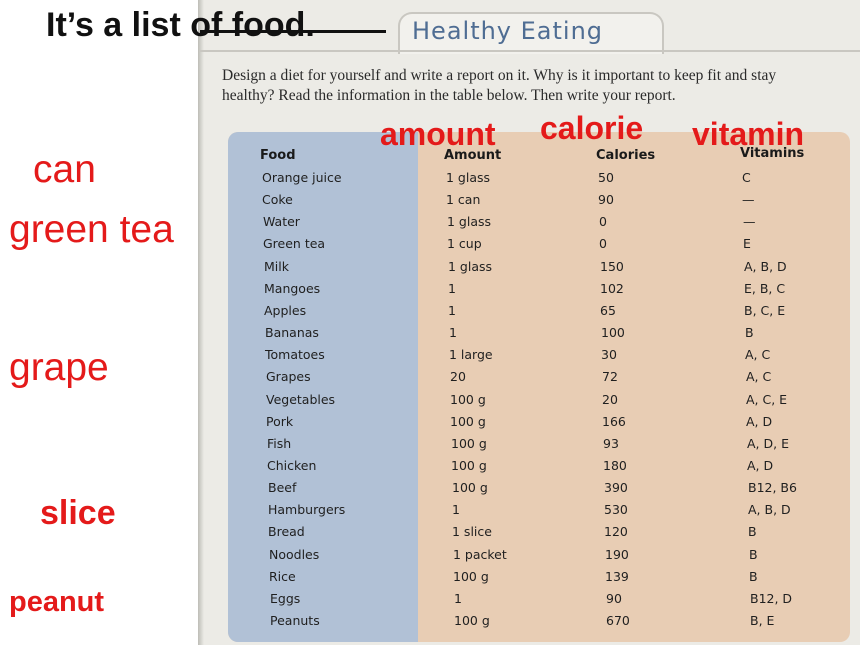 The width and height of the screenshot is (860, 645). Describe the element at coordinates (294, 554) in the screenshot. I see `food-cell: Noodles` at that location.